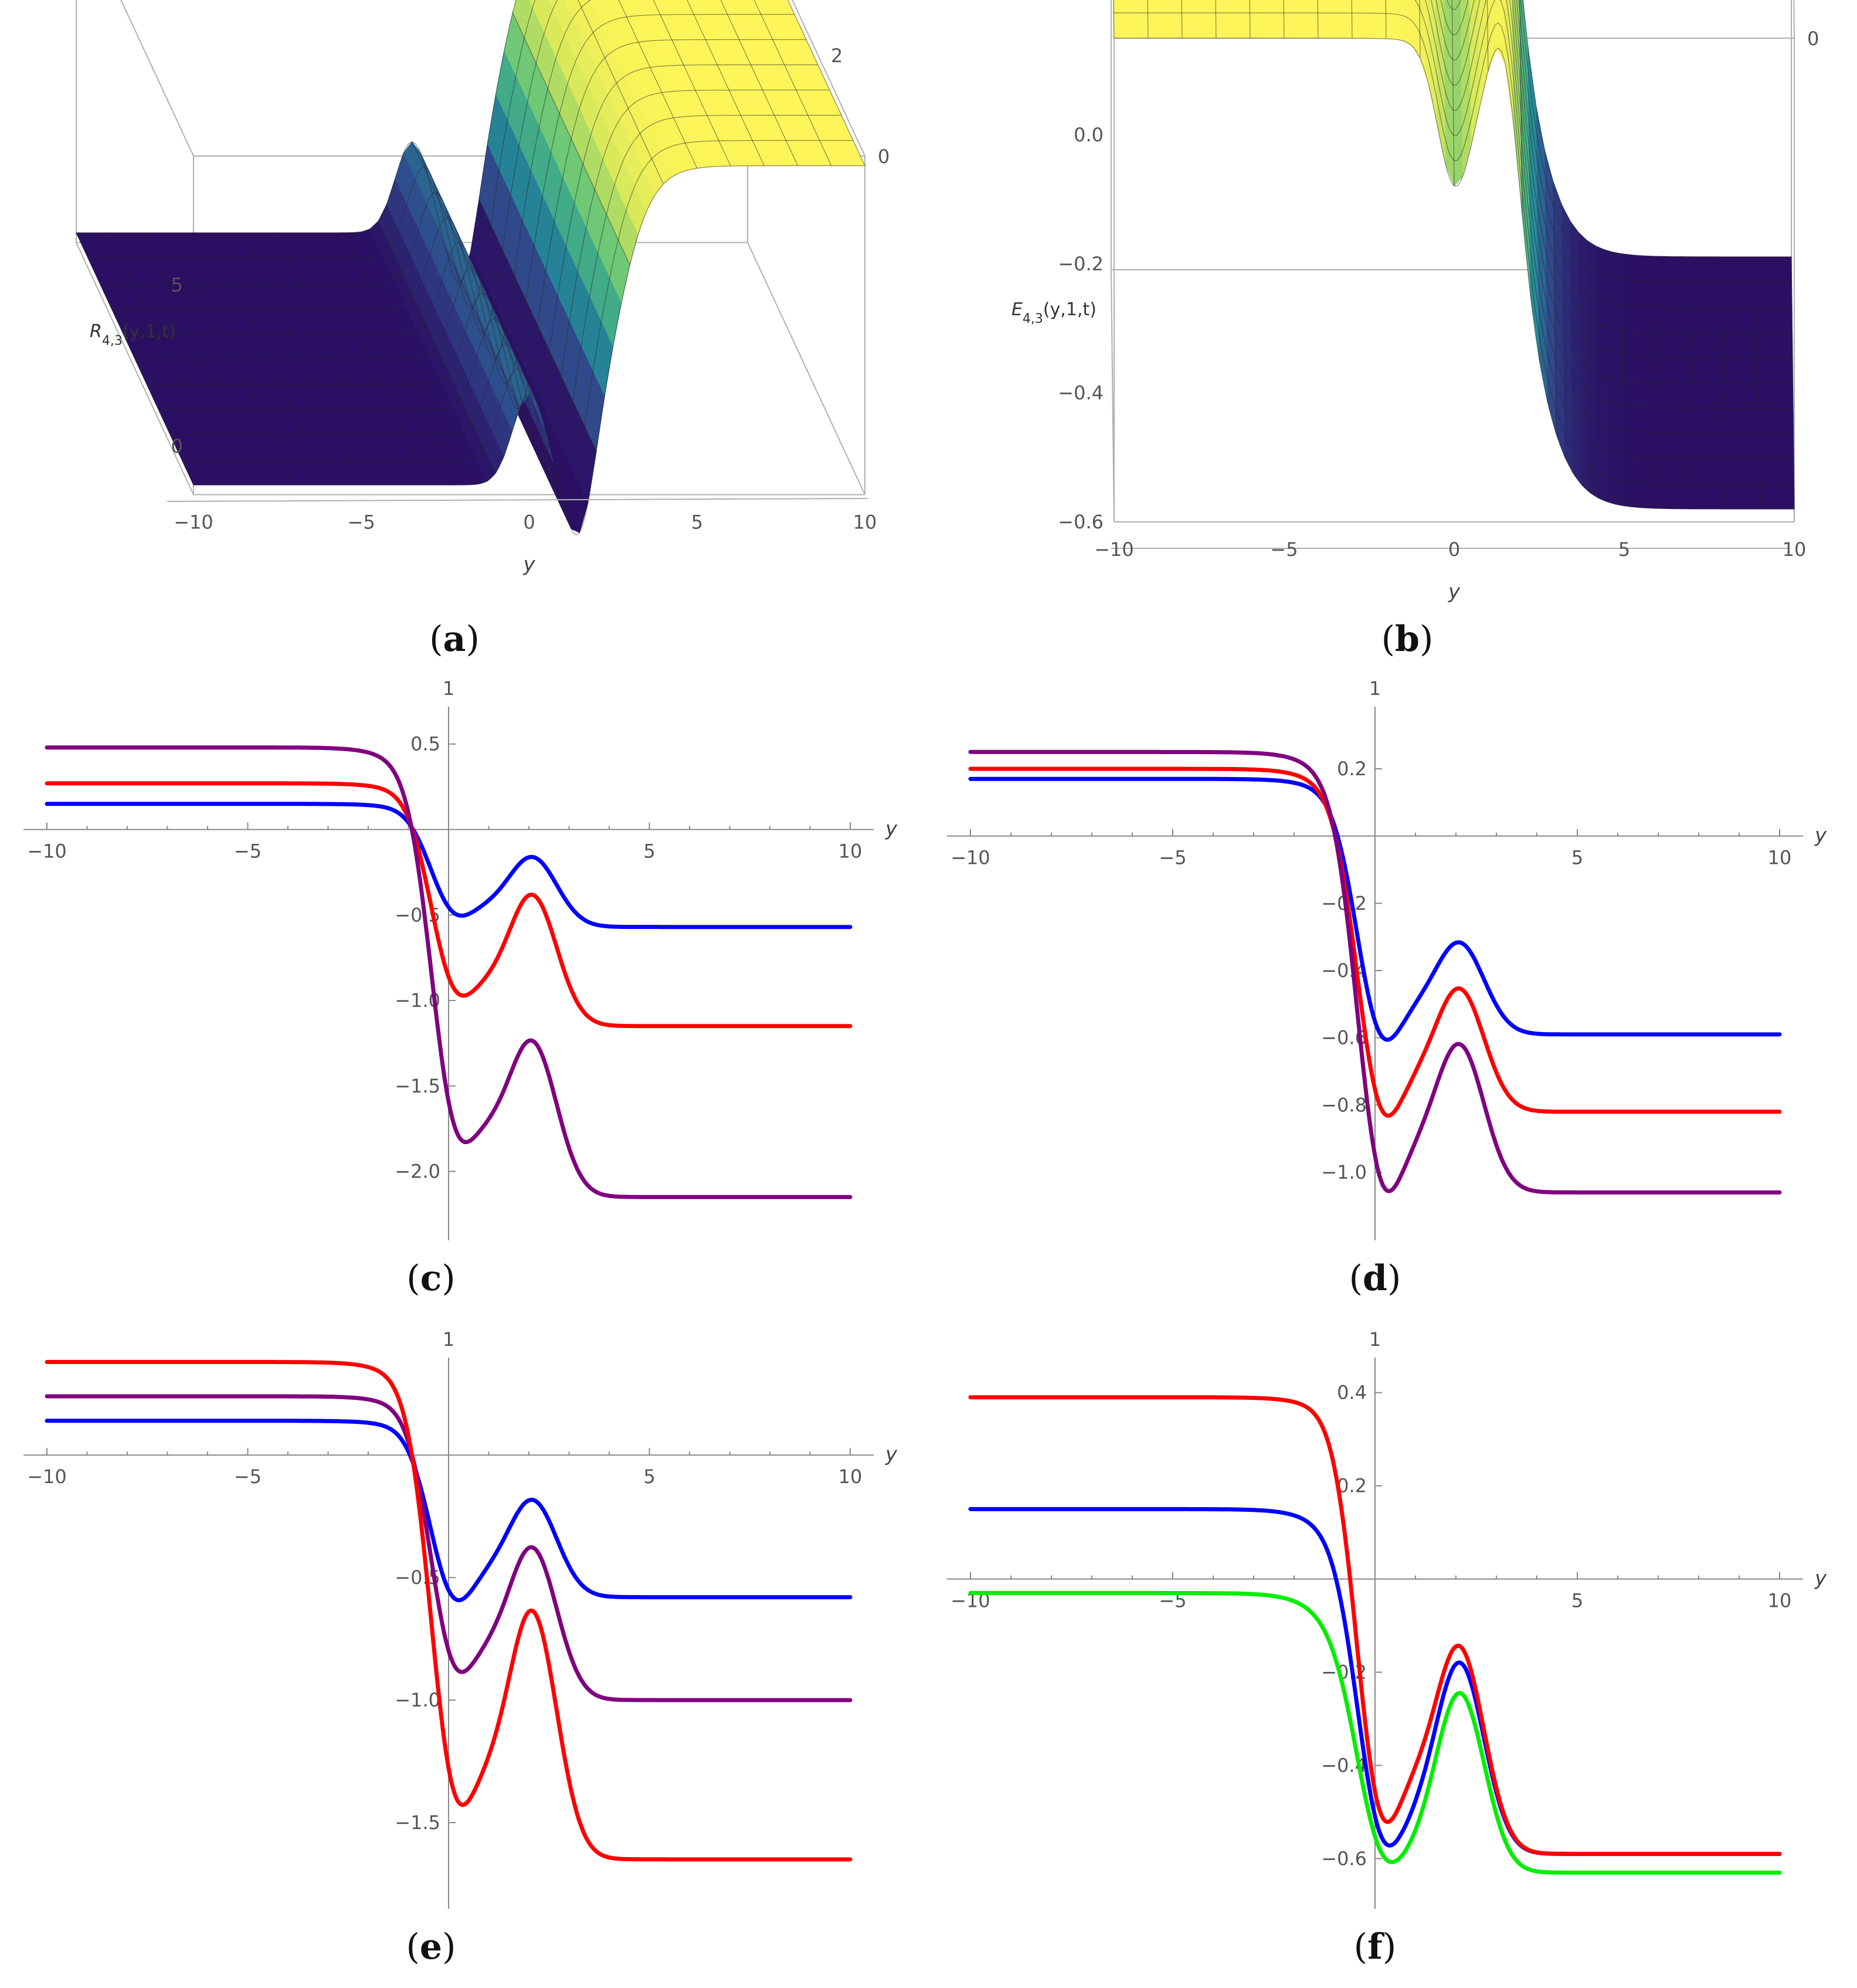 The height and width of the screenshot is (1988, 1857). Describe the element at coordinates (1454, 549) in the screenshot. I see `x-tick-label: 0` at that location.